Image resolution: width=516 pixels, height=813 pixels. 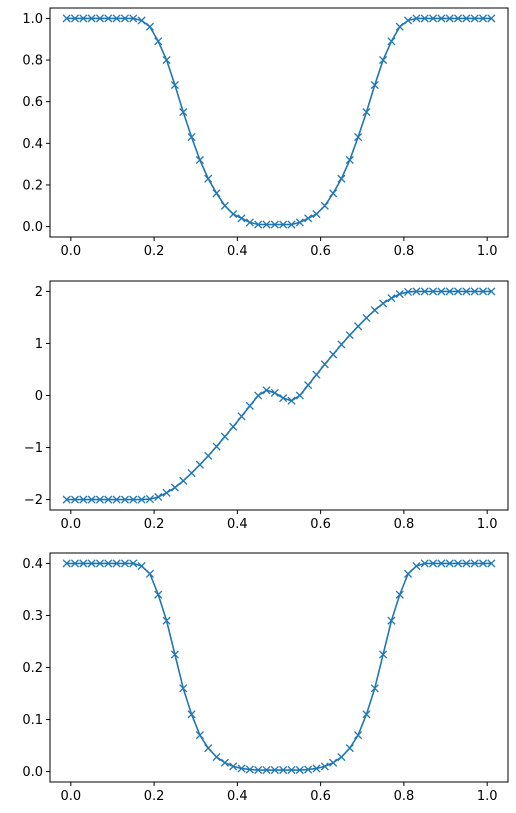 What do you see at coordinates (32, 772) in the screenshot?
I see `y-tick-label: 0.0` at bounding box center [32, 772].